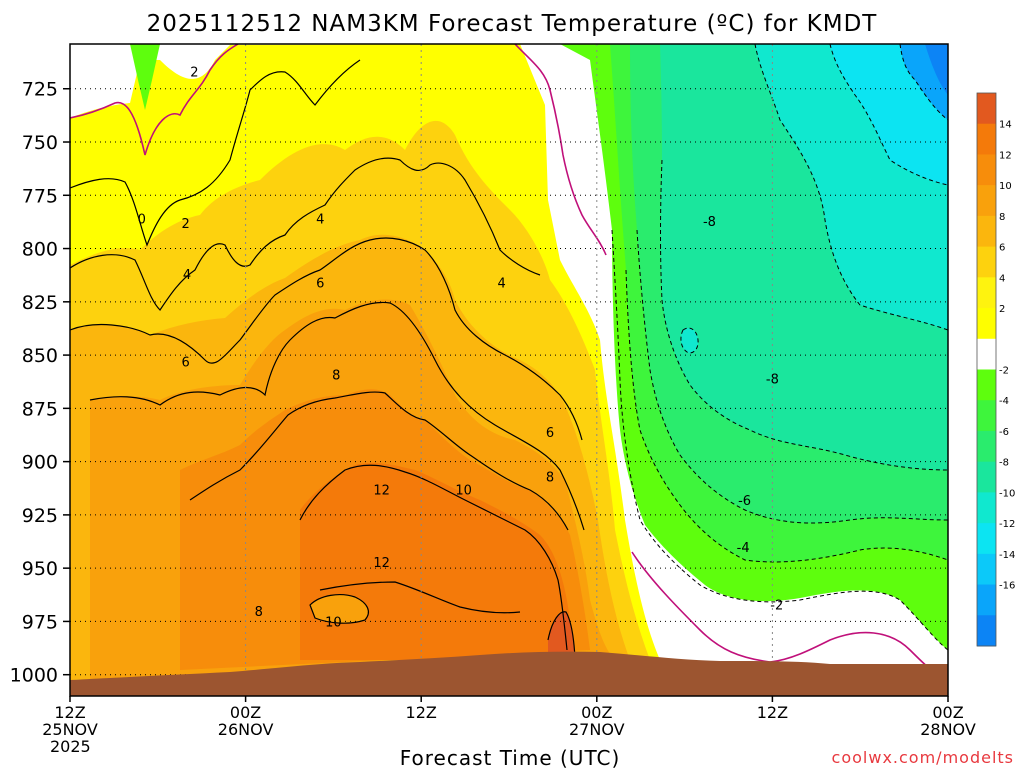 The height and width of the screenshot is (768, 1024). Describe the element at coordinates (1004, 432) in the screenshot. I see `colorbar-label: -6` at that location.